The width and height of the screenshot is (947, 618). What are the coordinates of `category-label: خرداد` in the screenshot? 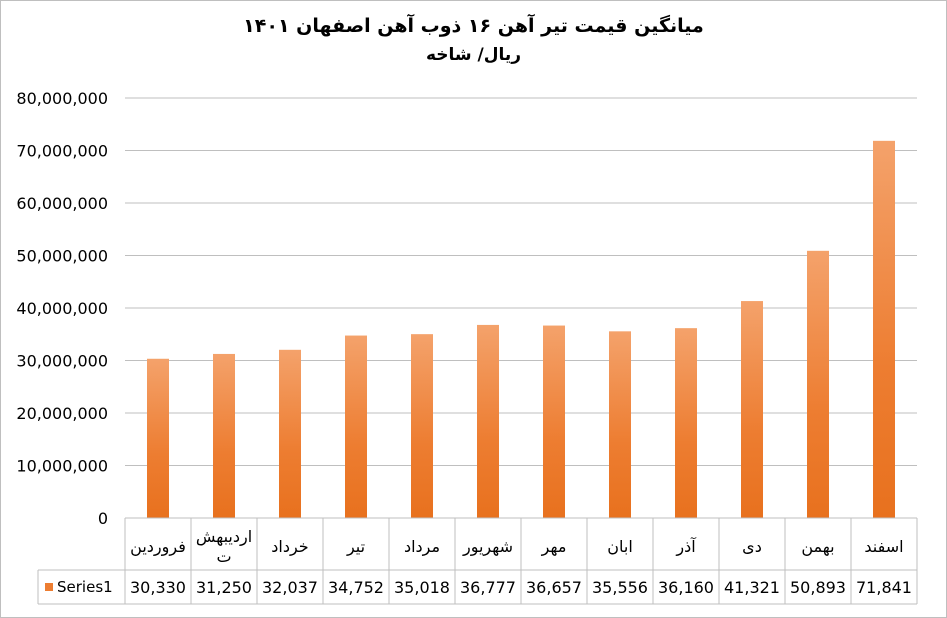 It's located at (289, 547).